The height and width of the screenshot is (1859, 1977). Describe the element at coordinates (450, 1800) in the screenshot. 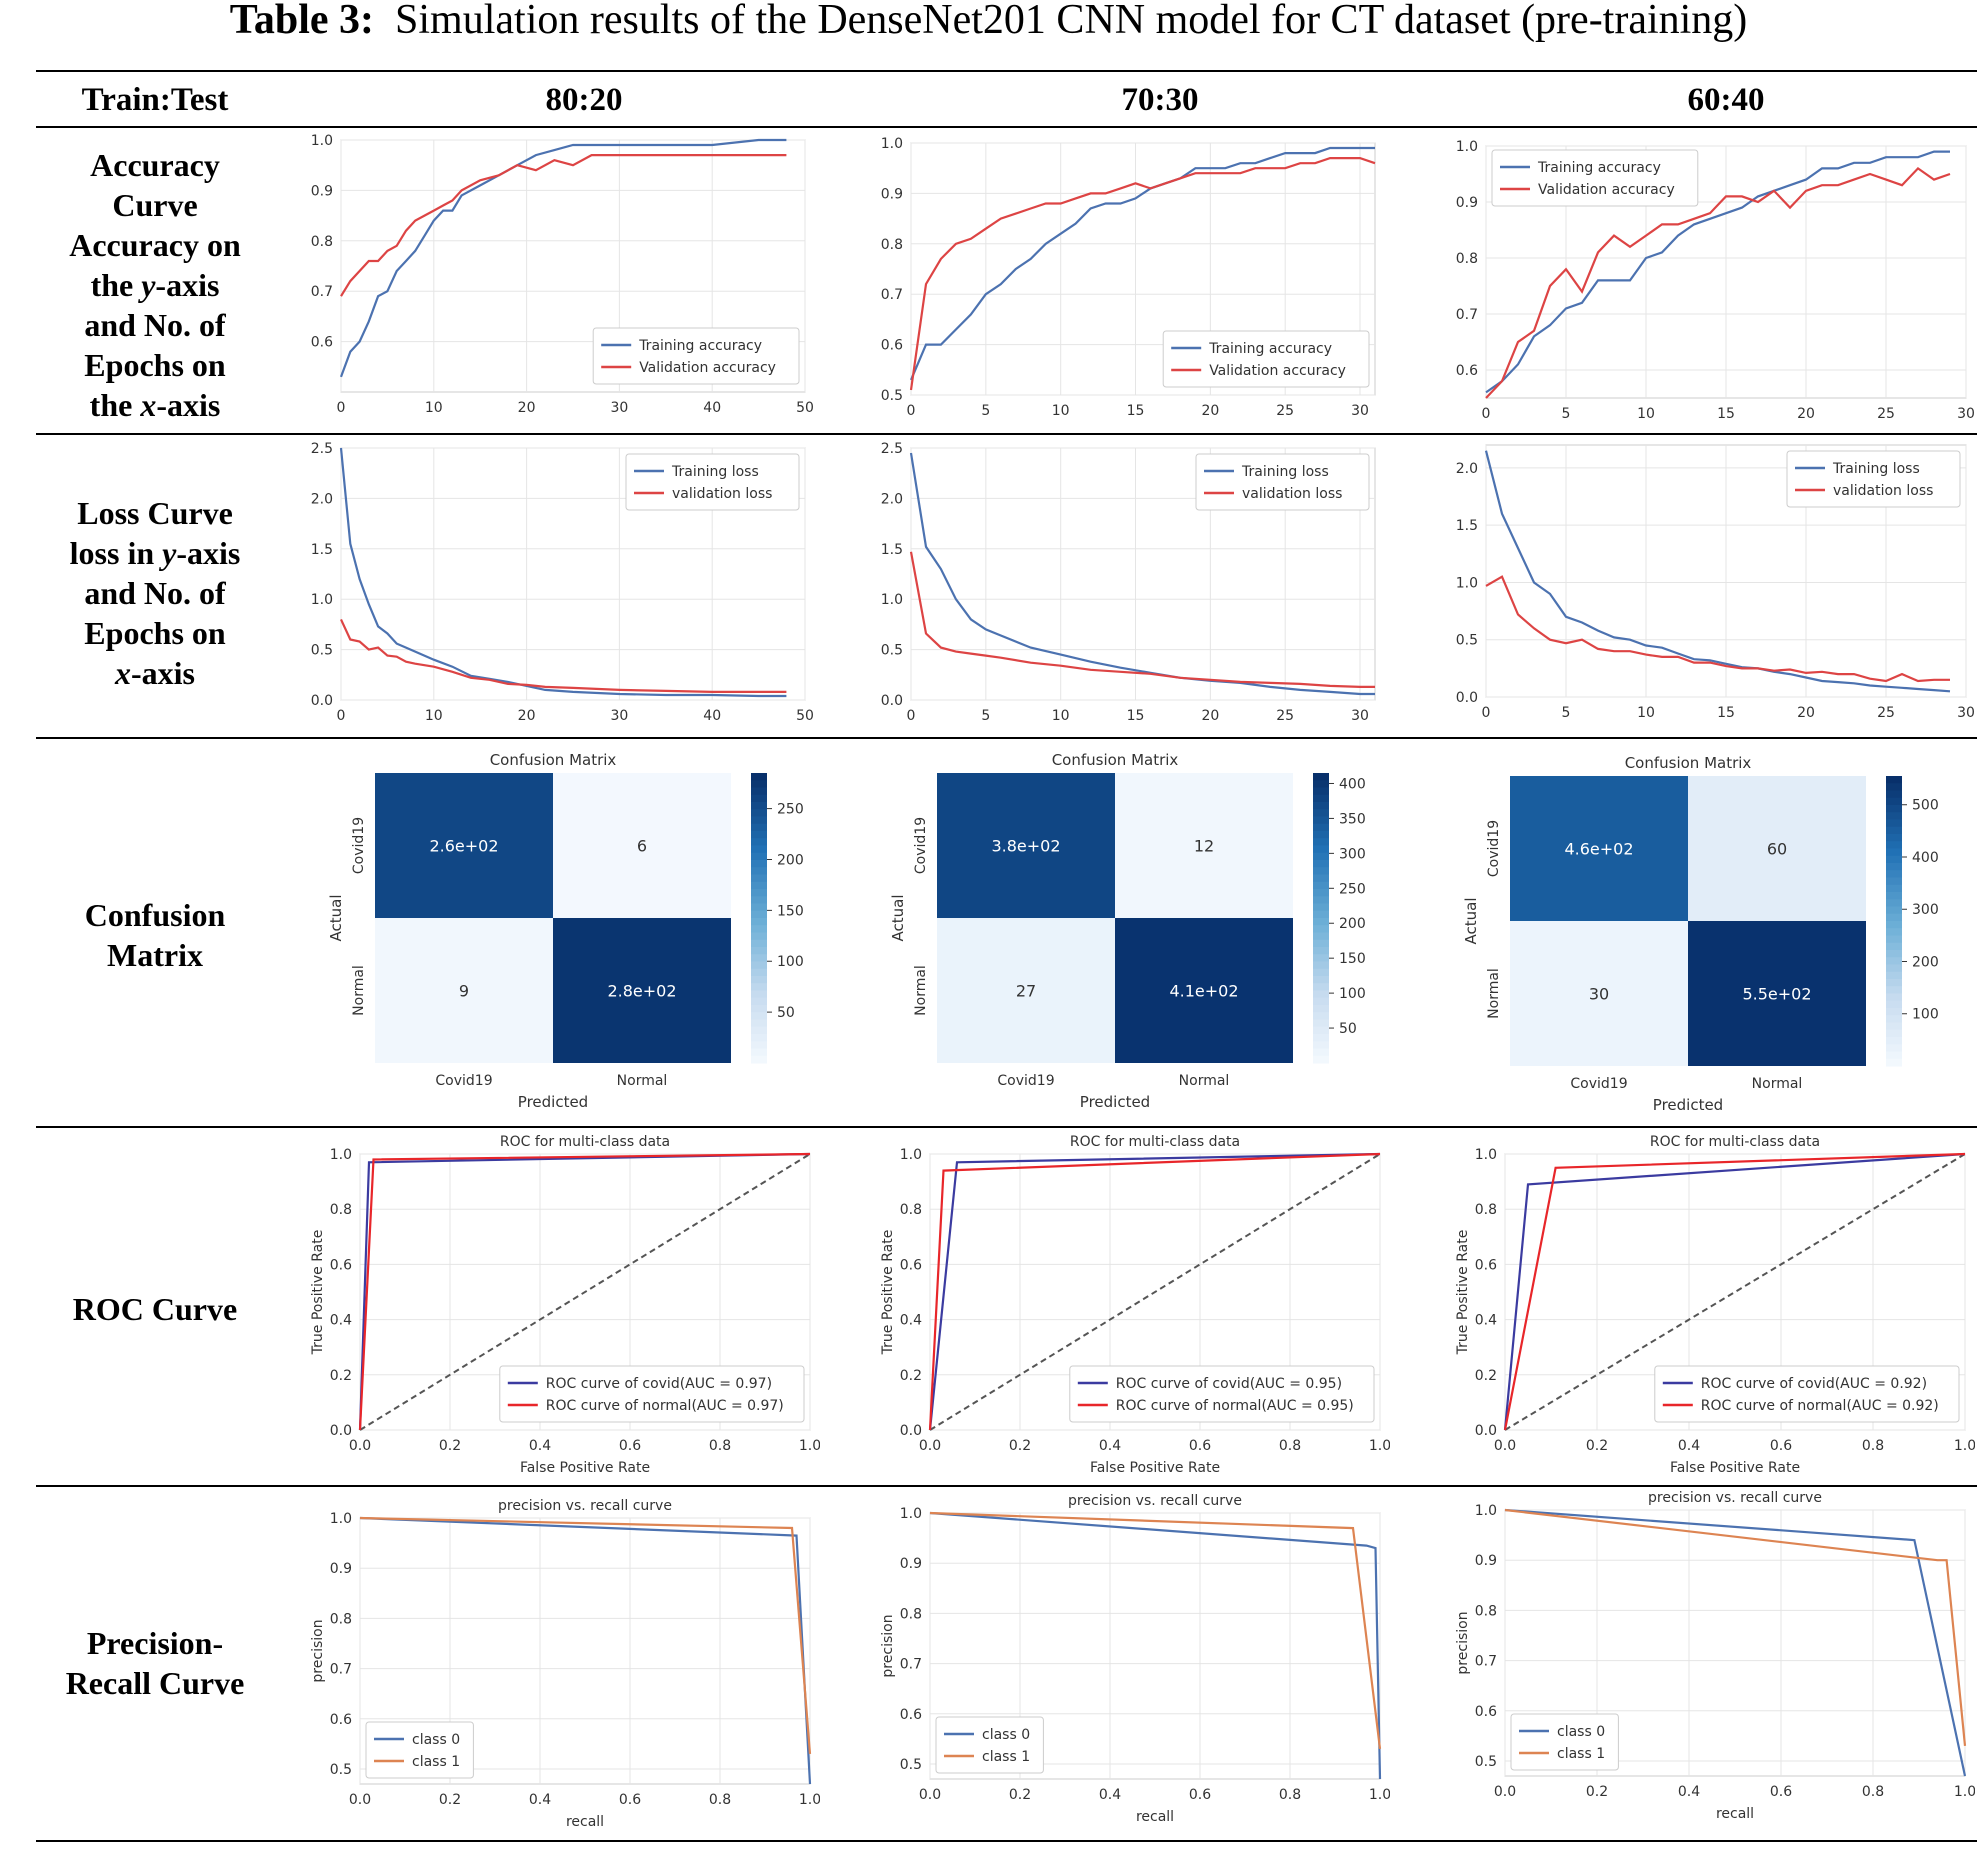

I see `x-tick-label: 0.2` at that location.